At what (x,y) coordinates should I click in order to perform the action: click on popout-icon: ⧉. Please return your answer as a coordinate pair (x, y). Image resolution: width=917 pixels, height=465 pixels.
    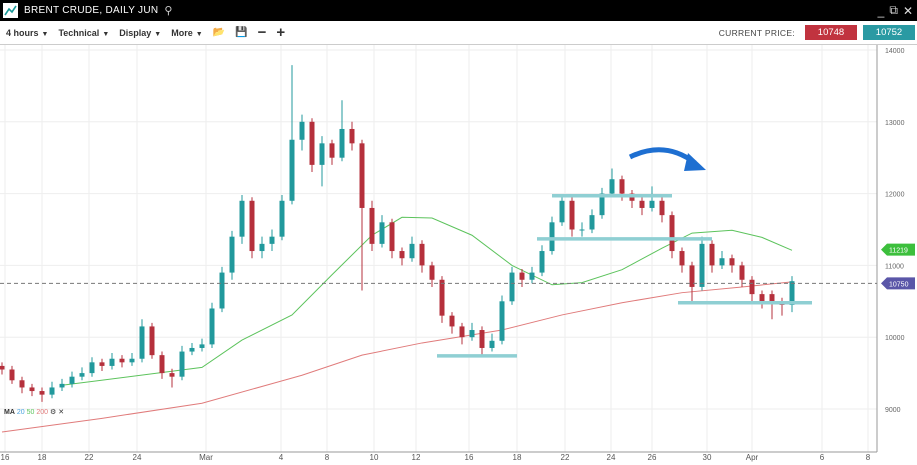
    Looking at the image, I should click on (893, 10).